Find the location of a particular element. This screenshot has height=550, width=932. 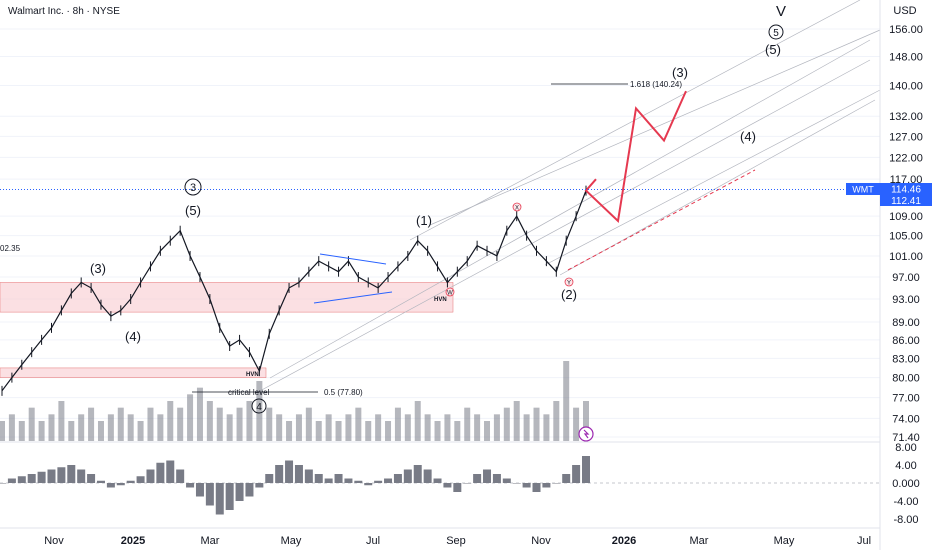

price-tick-label: 83.00 is located at coordinates (906, 359).